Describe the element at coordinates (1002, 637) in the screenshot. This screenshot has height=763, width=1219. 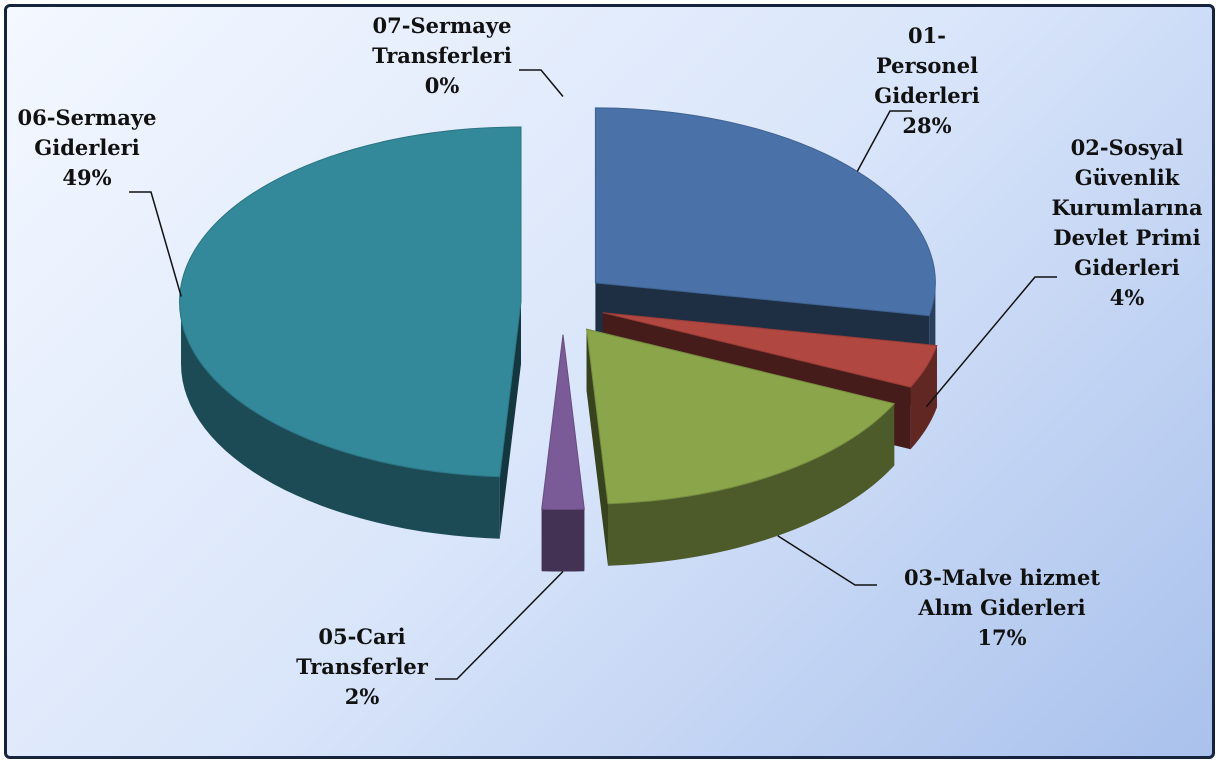
I see `label-value: 17%` at that location.